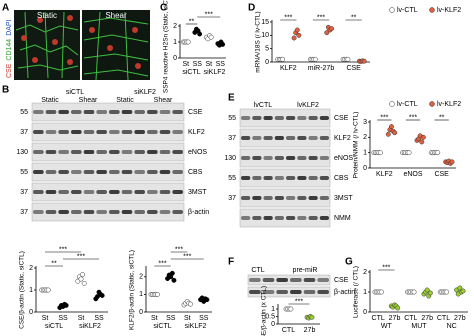  Describe the element at coordinates (232, 138) in the screenshot. I see `mw-marker: 37` at that location.